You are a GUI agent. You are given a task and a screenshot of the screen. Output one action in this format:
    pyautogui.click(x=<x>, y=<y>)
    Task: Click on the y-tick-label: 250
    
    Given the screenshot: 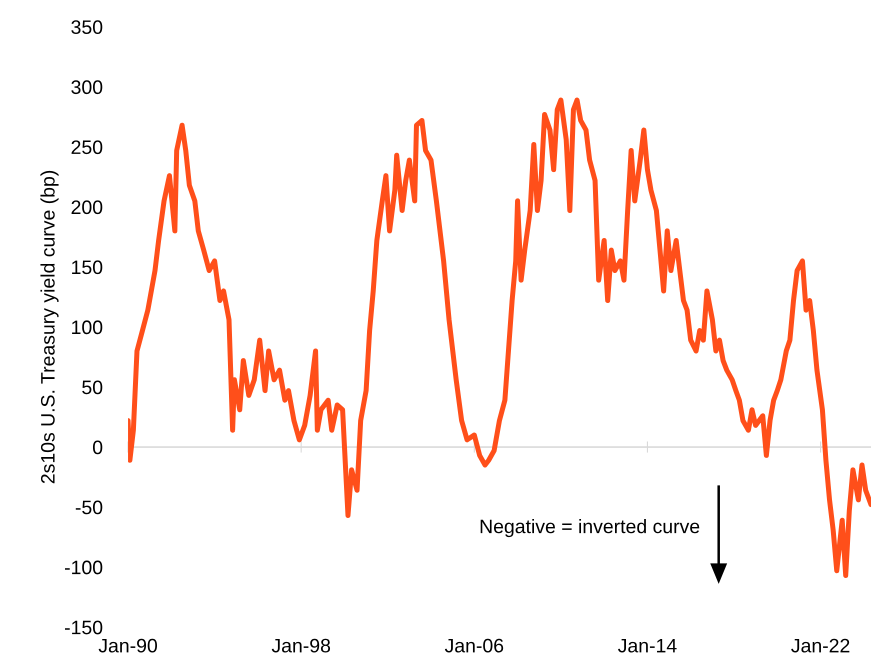 What is the action you would take?
    pyautogui.click(x=87, y=147)
    